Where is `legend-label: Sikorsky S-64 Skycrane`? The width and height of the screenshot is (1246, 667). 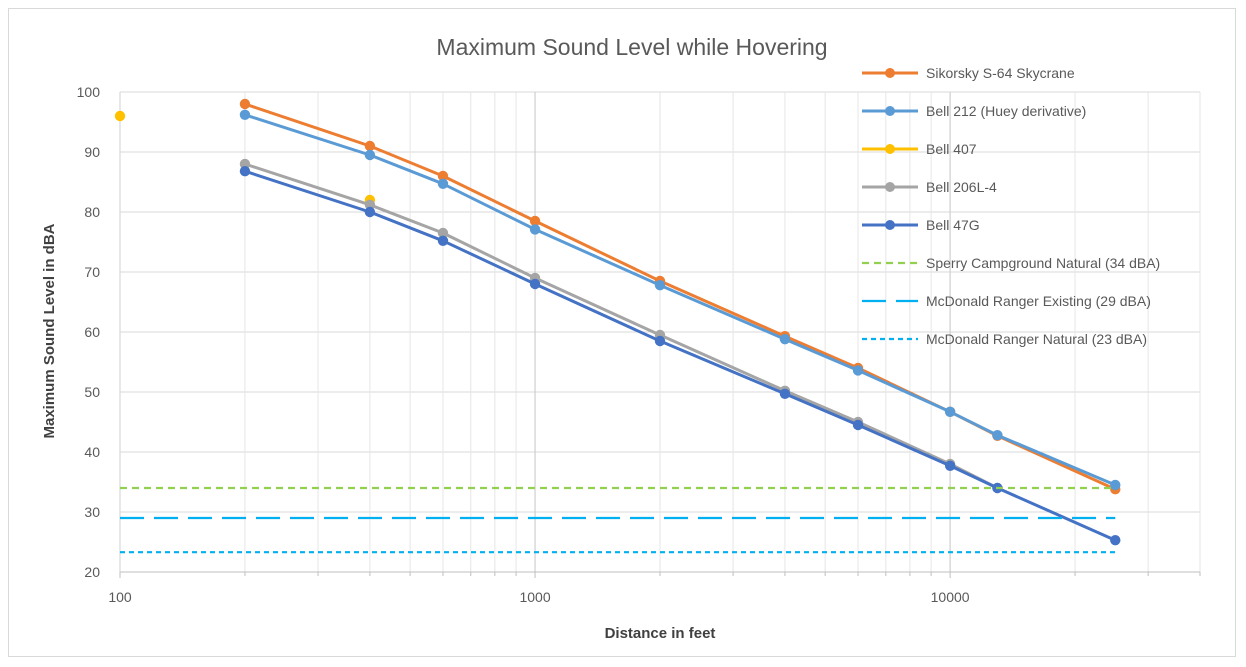
legend-label: Sikorsky S-64 Skycrane is located at coordinates (1000, 73).